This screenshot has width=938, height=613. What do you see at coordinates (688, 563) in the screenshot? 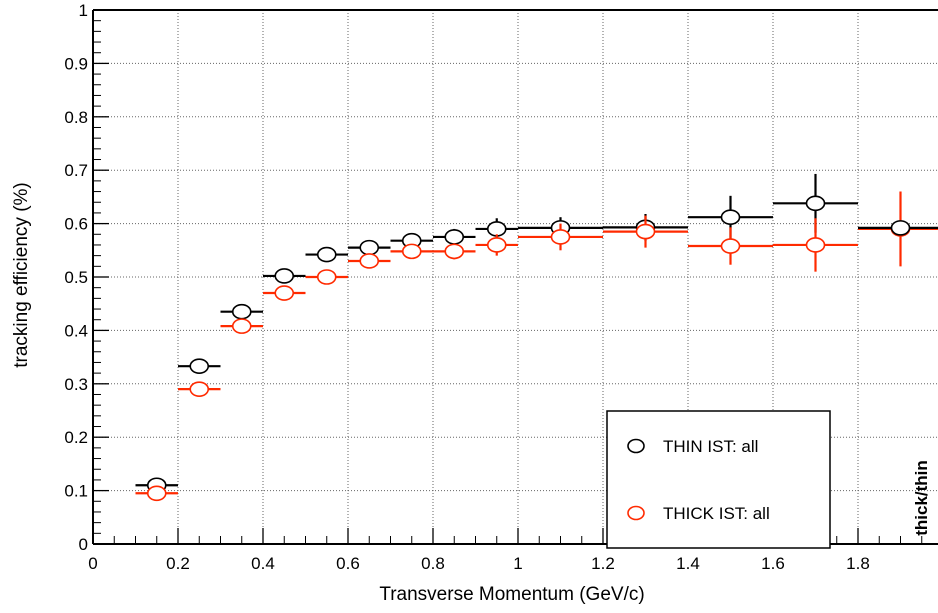
I see `x-tick-label: 1.4` at bounding box center [688, 563].